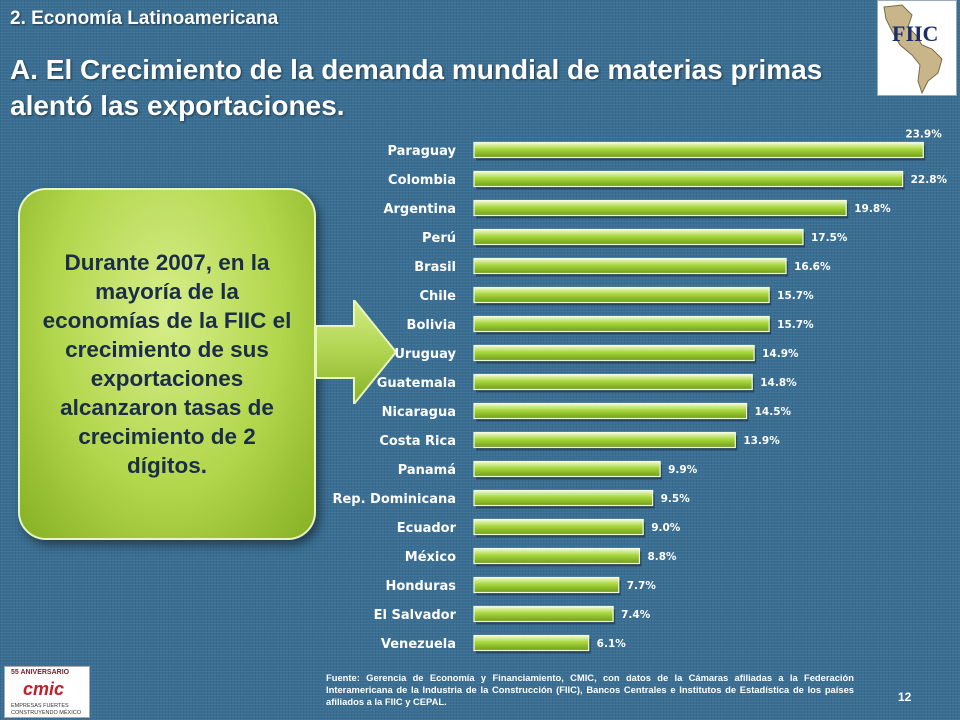 The image size is (960, 720). Describe the element at coordinates (929, 180) in the screenshot. I see `value-label: 22.8%` at that location.